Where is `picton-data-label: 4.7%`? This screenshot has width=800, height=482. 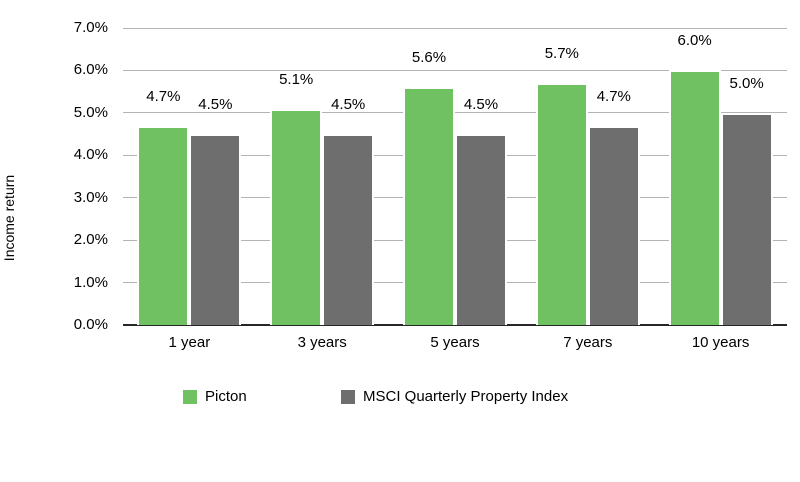
picton-data-label: 4.7% is located at coordinates (163, 96).